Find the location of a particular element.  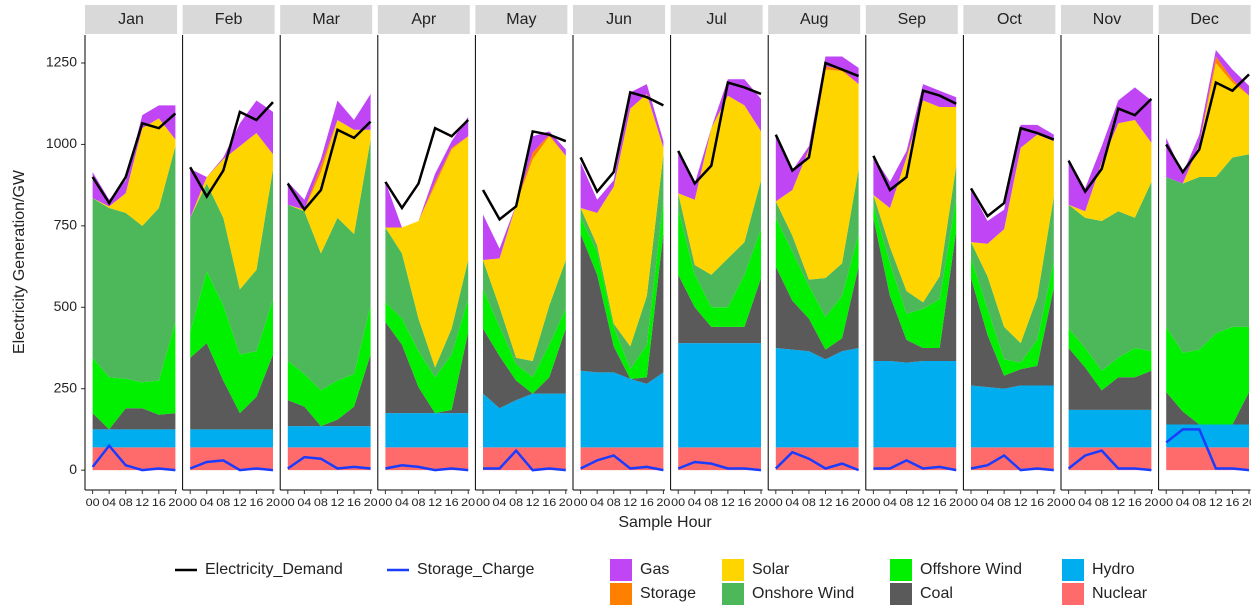

y-tick-label: 0 is located at coordinates (73, 469).